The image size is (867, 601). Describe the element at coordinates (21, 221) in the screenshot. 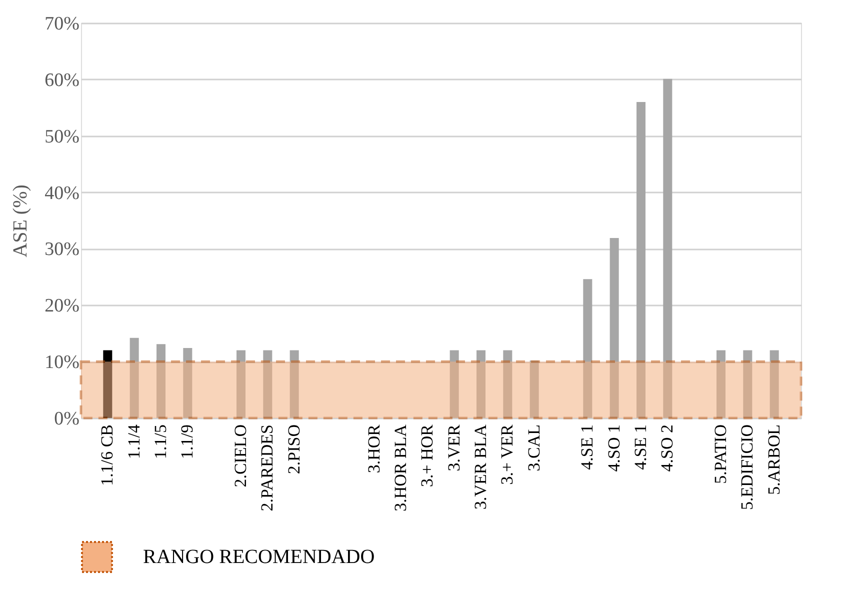

I see `y-axis-title: ASE (%)` at that location.